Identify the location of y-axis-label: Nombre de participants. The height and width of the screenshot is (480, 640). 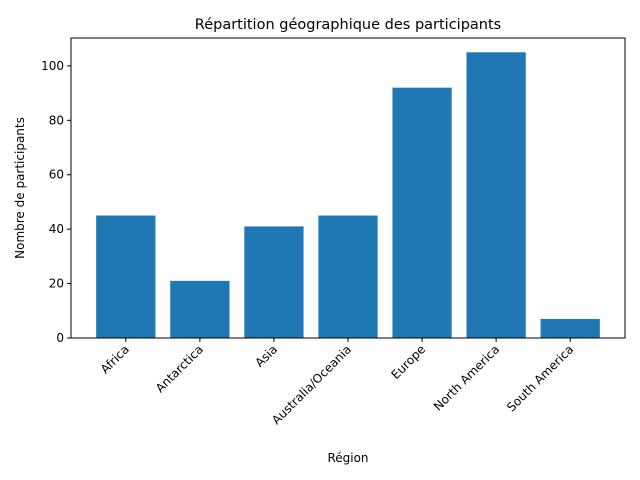
(20, 188).